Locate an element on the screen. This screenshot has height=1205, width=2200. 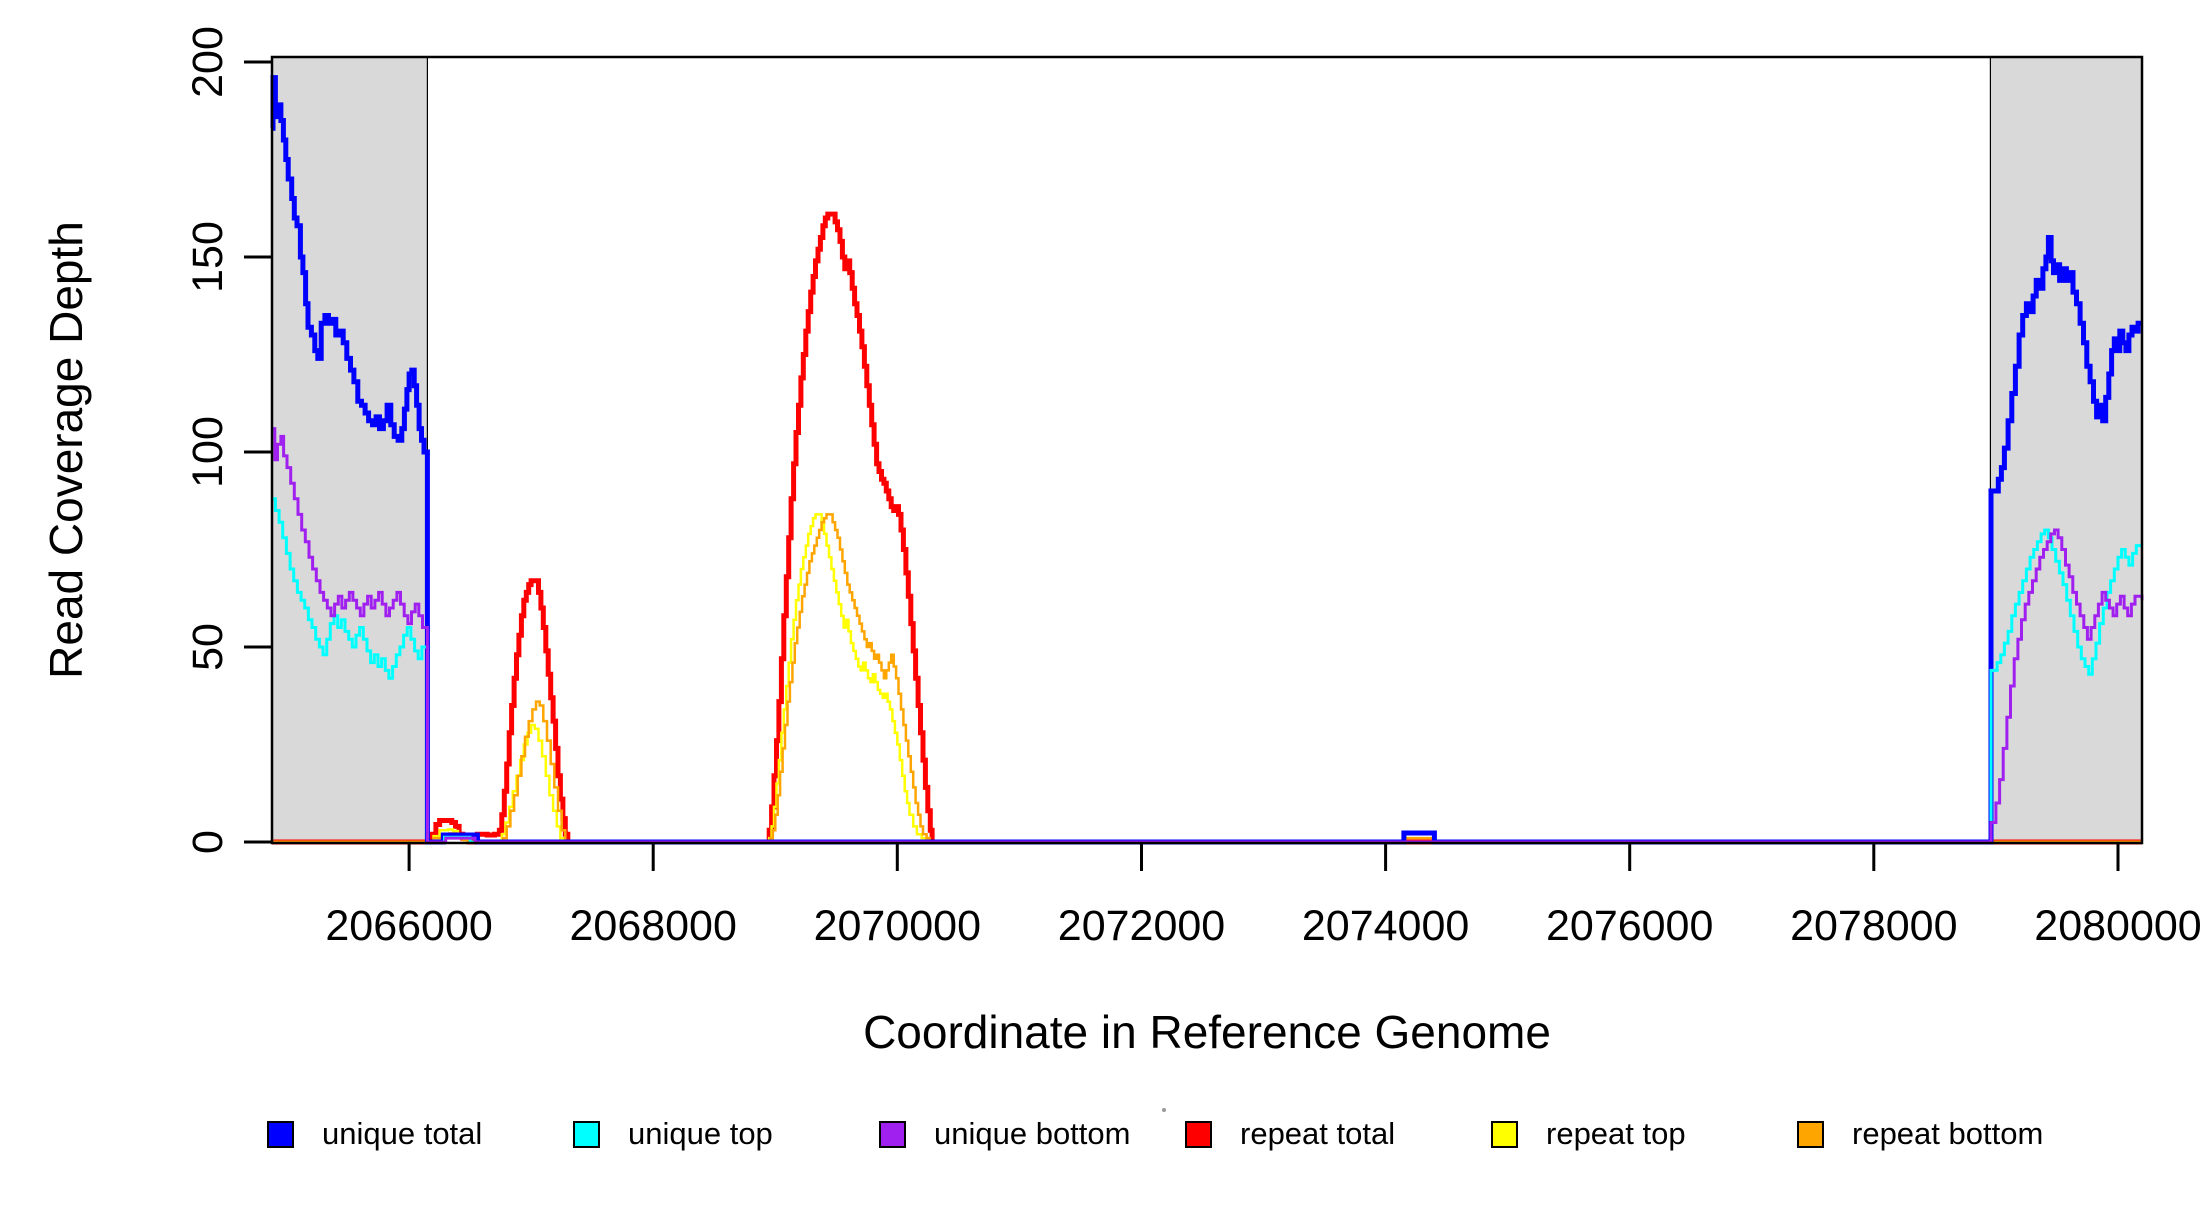
legend-label: repeat bottom is located at coordinates (1947, 1133).